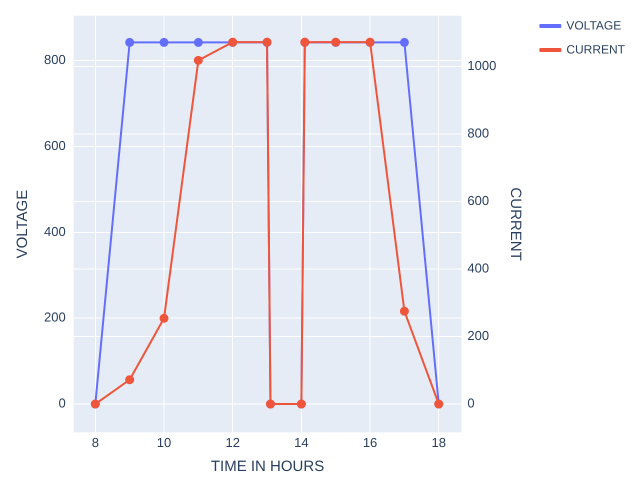  I want to click on y-axis-title: VOLTAGE, so click(23, 224).